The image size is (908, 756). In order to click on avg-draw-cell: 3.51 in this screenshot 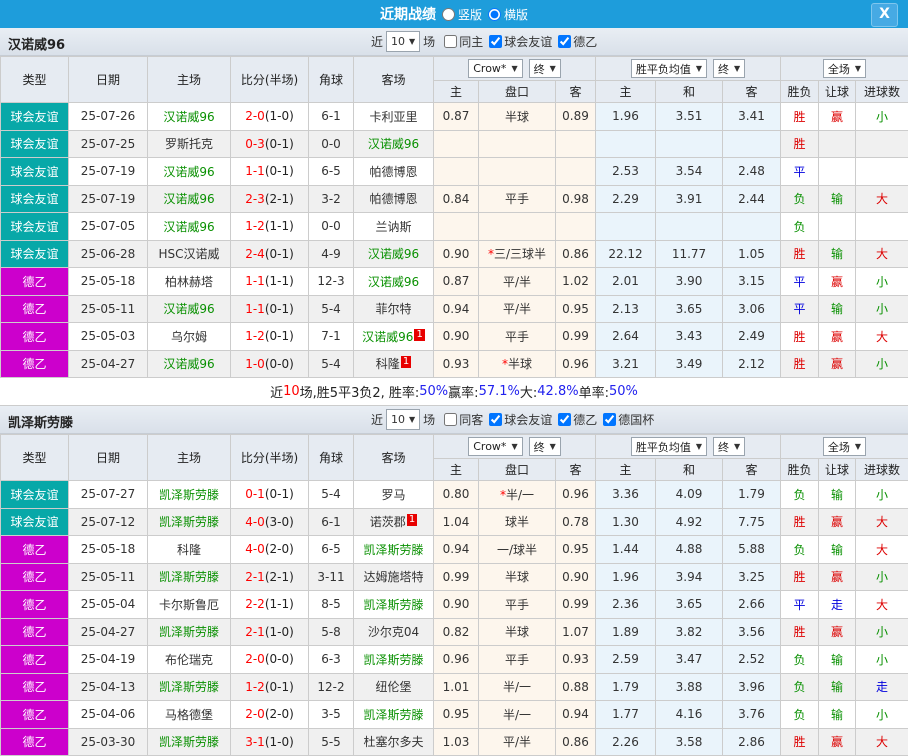, I will do `click(689, 117)`.